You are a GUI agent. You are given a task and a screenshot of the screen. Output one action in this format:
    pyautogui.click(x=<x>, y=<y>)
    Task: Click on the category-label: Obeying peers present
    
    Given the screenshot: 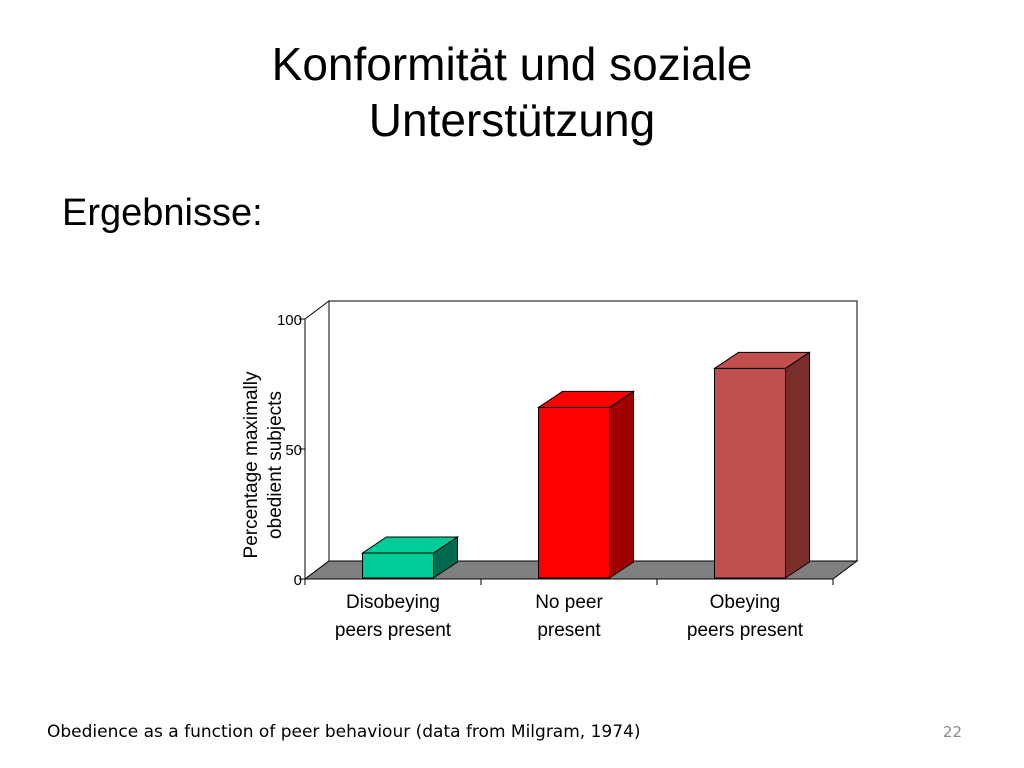 What is the action you would take?
    pyautogui.click(x=745, y=616)
    